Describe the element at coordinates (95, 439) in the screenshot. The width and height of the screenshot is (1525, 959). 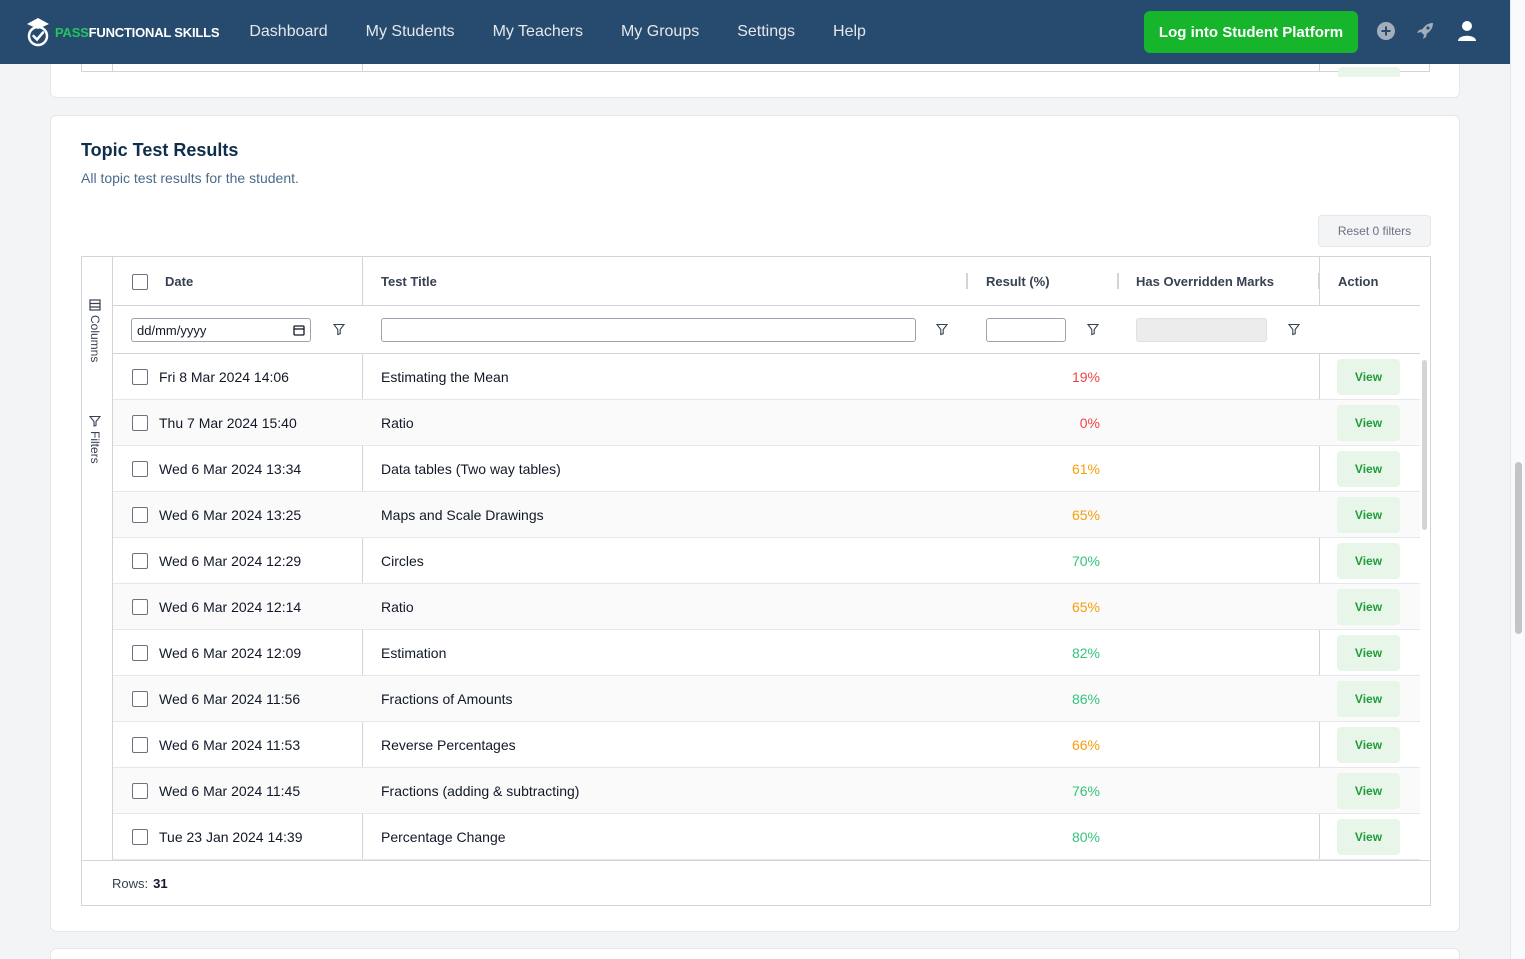
I see `filters-tab: Filters` at that location.